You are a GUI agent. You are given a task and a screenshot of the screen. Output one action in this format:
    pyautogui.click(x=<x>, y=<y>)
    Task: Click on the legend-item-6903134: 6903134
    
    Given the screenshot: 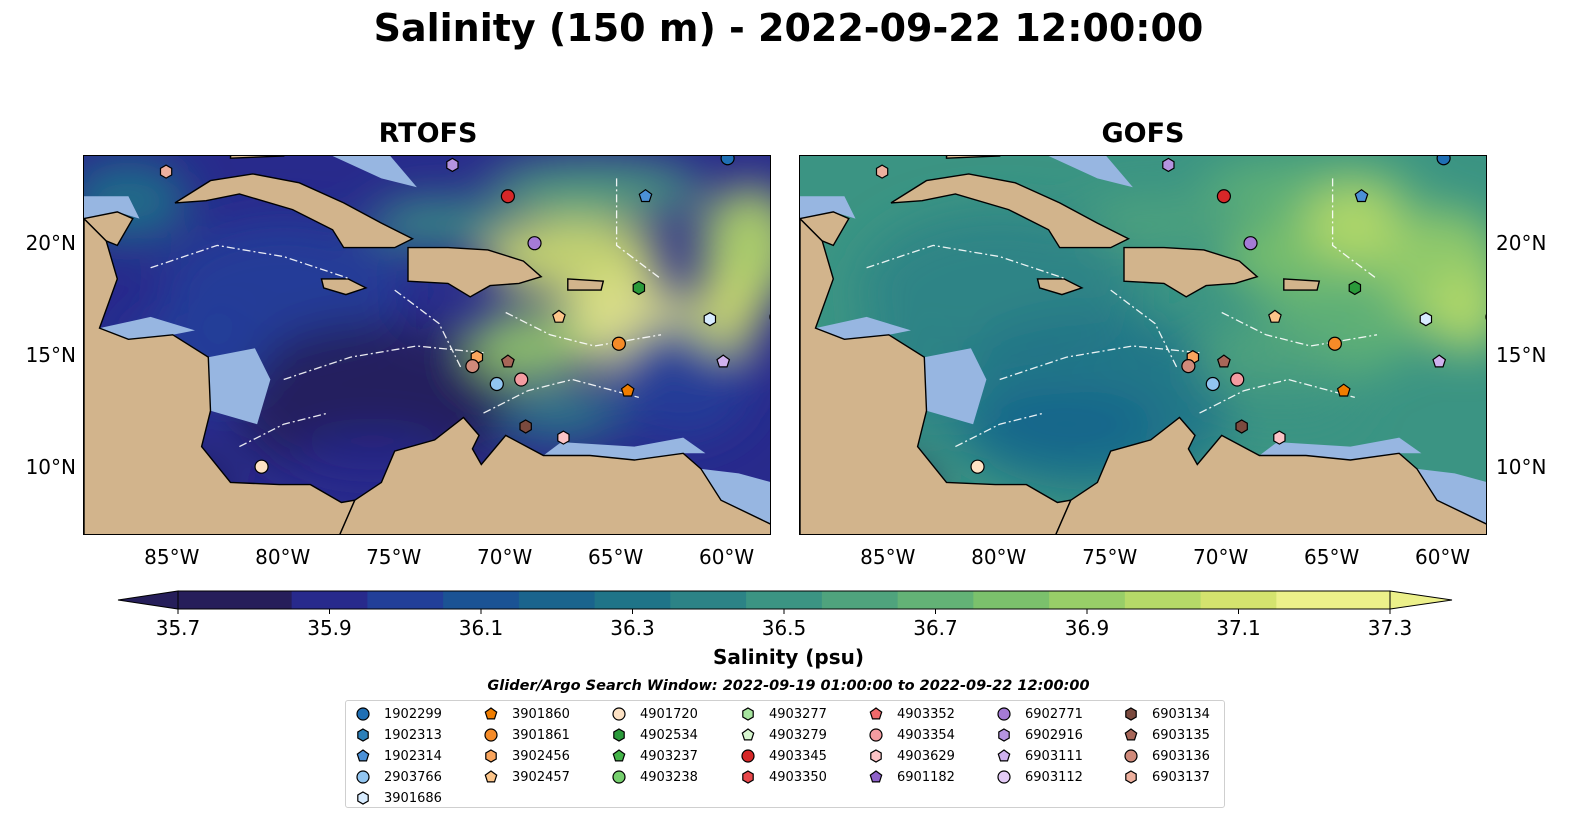 What is the action you would take?
    pyautogui.click(x=1166, y=714)
    